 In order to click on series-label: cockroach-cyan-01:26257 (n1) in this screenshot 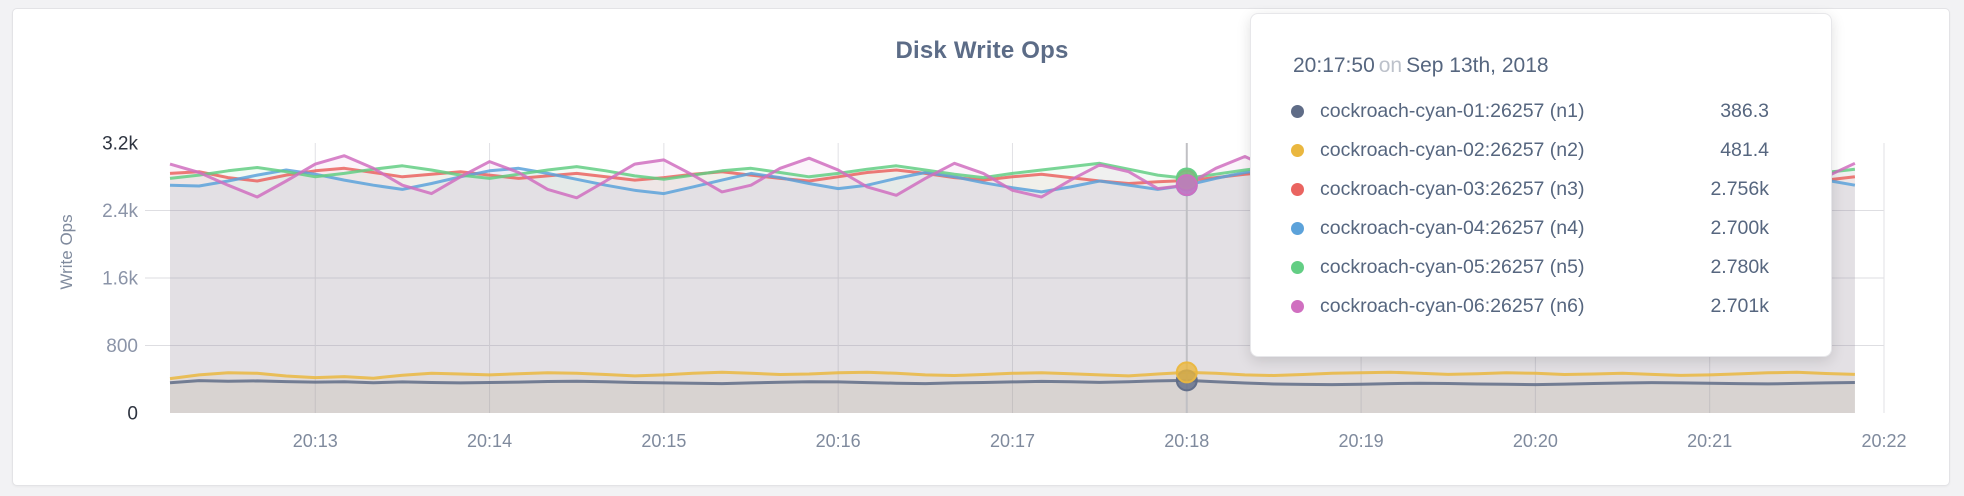, I will do `click(1452, 111)`.